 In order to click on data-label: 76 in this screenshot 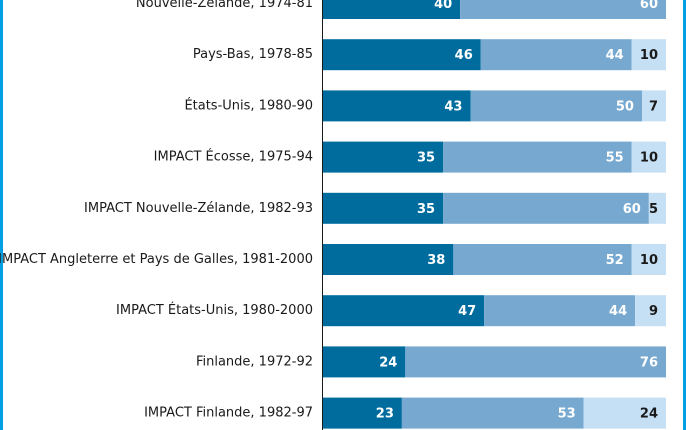, I will do `click(649, 362)`.